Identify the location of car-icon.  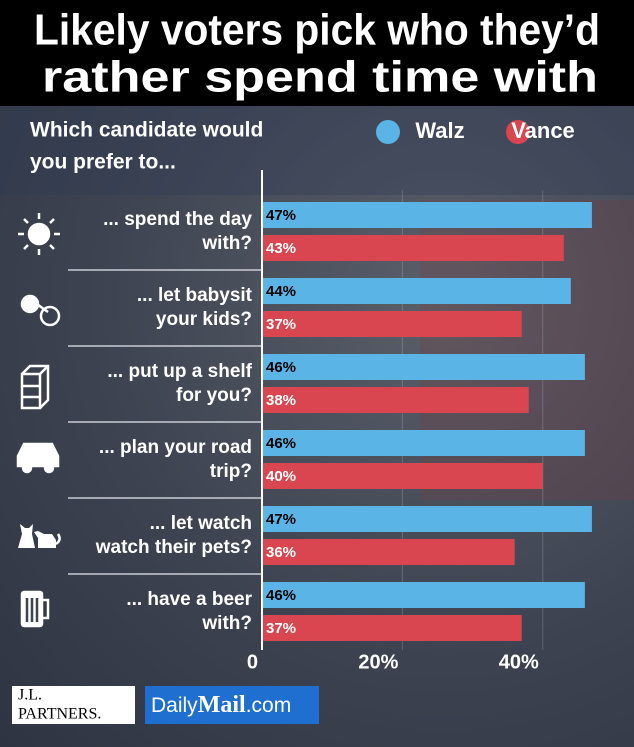
(38, 458).